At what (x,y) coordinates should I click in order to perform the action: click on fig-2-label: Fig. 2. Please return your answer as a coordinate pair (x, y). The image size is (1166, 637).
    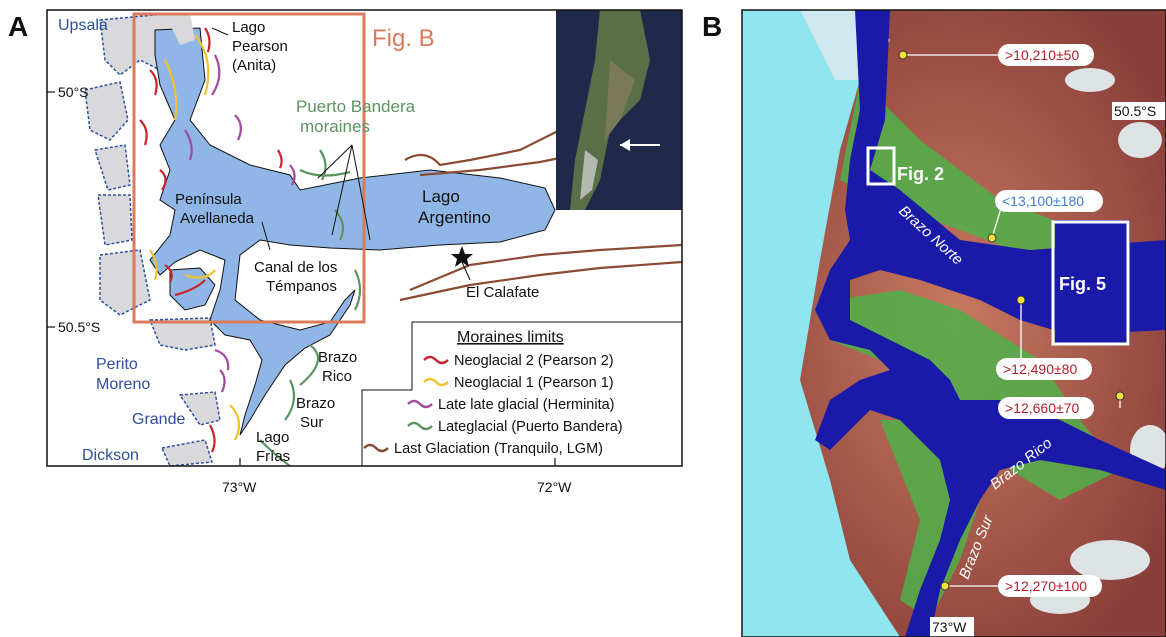
    Looking at the image, I should click on (920, 174).